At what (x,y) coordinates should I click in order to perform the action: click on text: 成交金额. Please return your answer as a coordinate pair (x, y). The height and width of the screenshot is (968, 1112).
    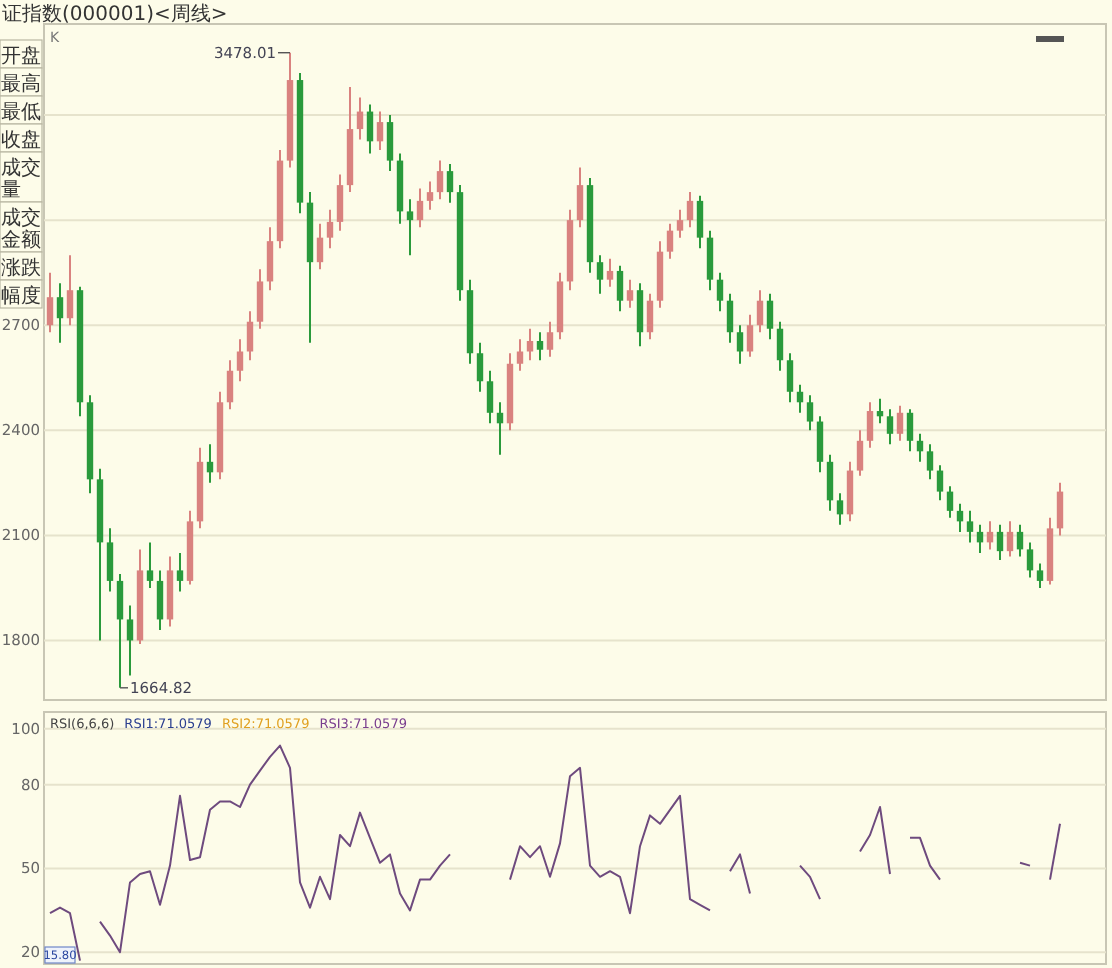
    Looking at the image, I should click on (21, 229).